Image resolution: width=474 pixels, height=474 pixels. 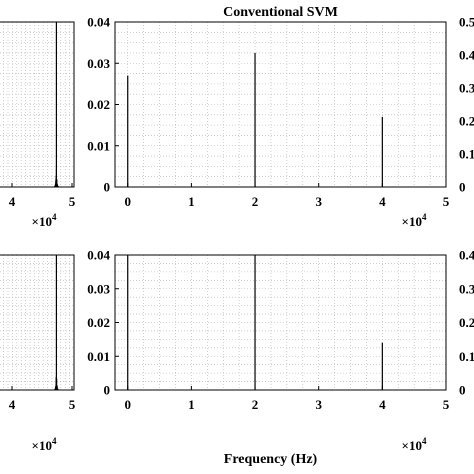 What do you see at coordinates (280, 12) in the screenshot?
I see `chart-title: Conventional SVM` at bounding box center [280, 12].